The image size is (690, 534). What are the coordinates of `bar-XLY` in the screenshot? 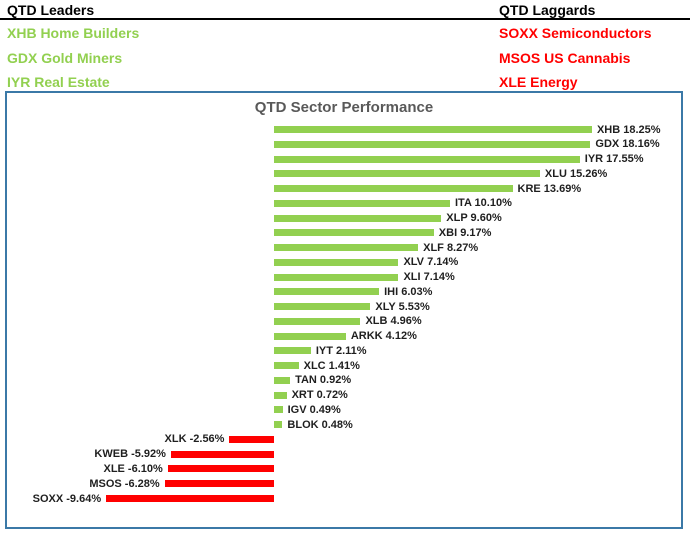 It's located at (322, 307).